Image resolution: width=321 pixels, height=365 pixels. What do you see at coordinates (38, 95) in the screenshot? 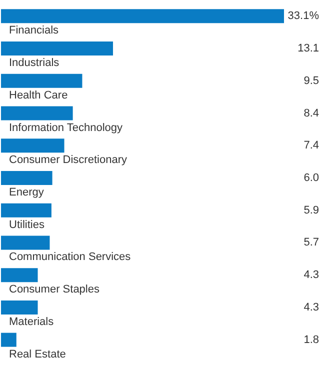
I see `y-tick-label: Health Care` at bounding box center [38, 95].